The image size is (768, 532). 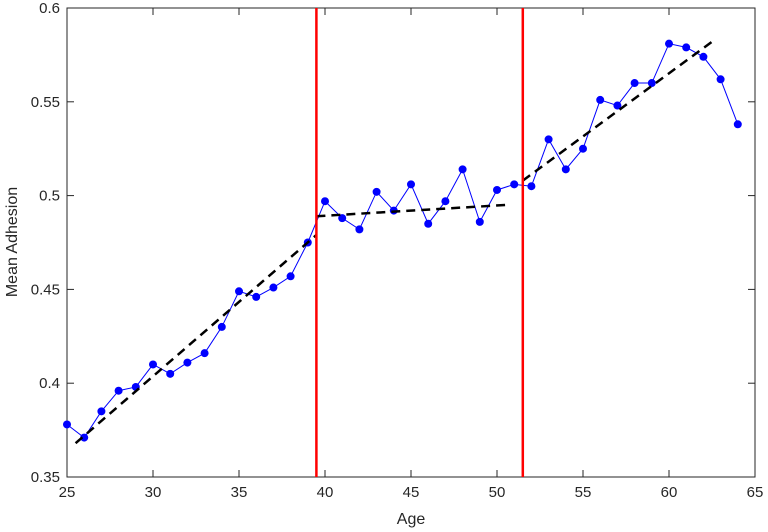 What do you see at coordinates (153, 492) in the screenshot?
I see `x-tick-label: 30` at bounding box center [153, 492].